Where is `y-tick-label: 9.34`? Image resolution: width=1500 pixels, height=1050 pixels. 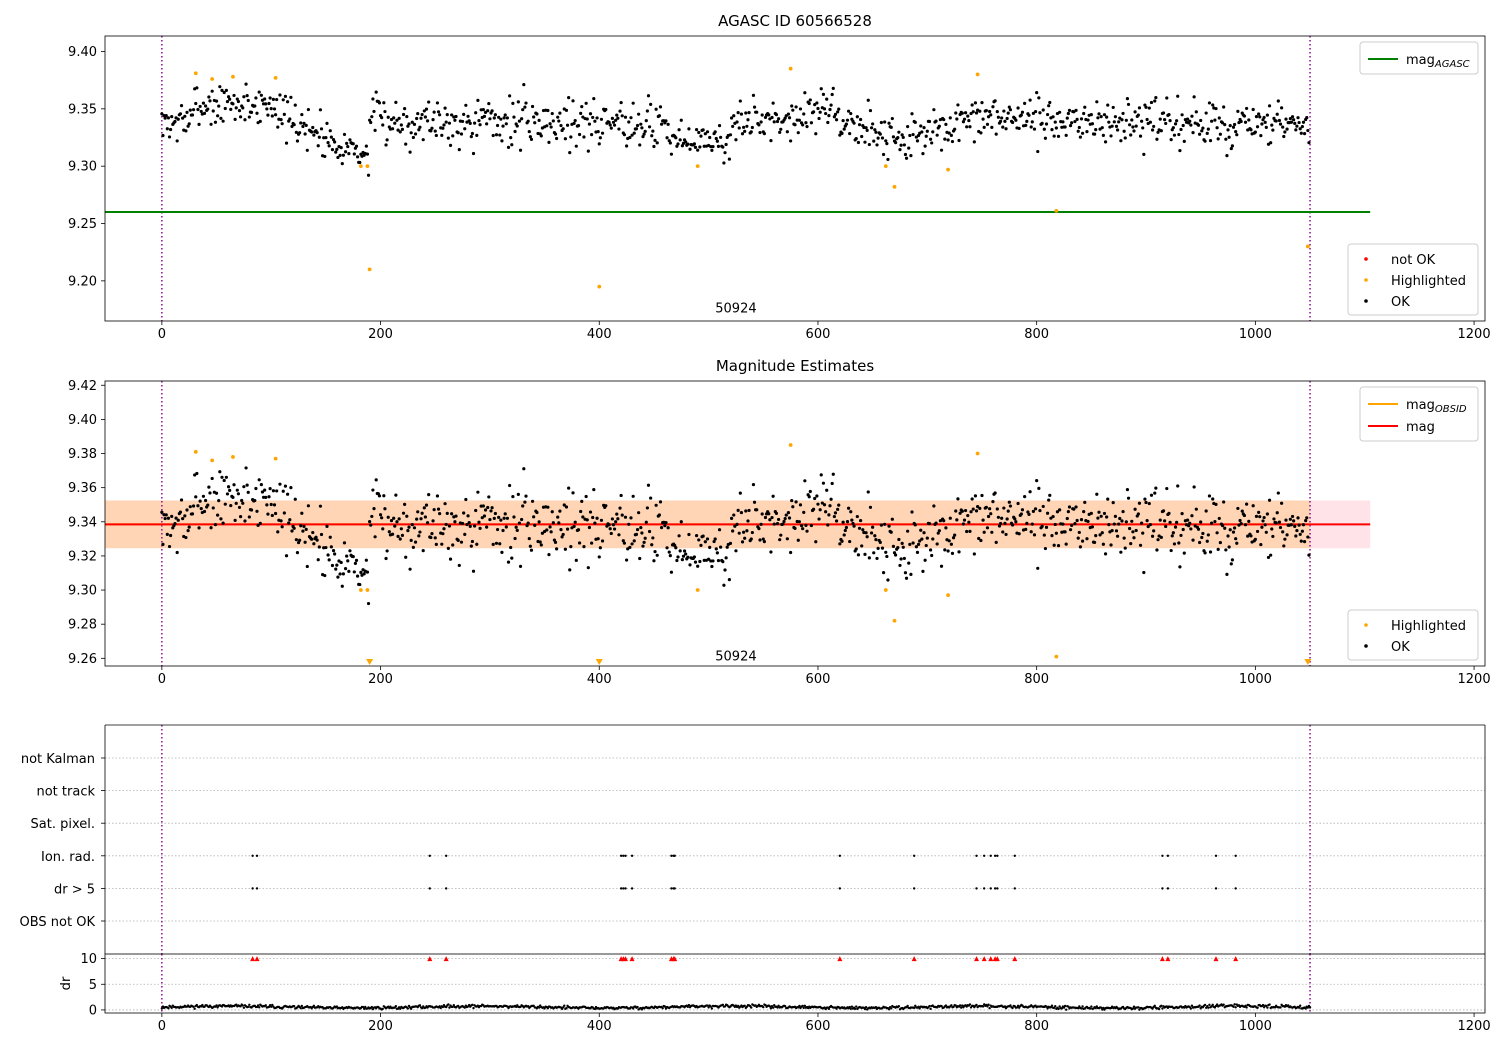
y-tick-label: 9.34 is located at coordinates (82, 522).